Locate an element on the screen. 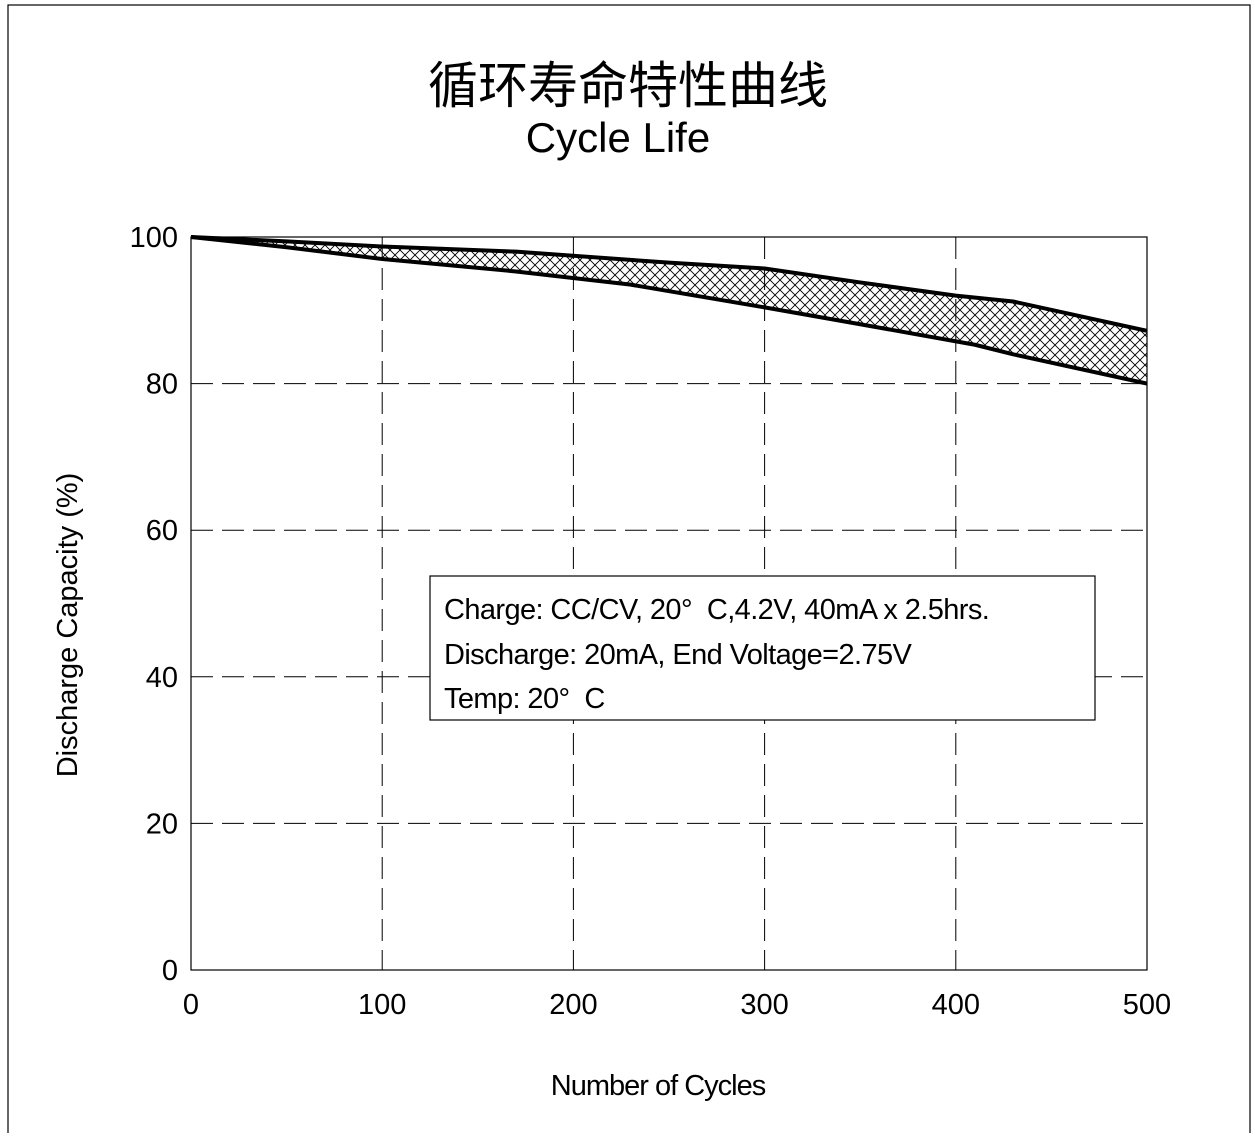 The image size is (1255, 1138). capacity-range-band is located at coordinates (669, 310).